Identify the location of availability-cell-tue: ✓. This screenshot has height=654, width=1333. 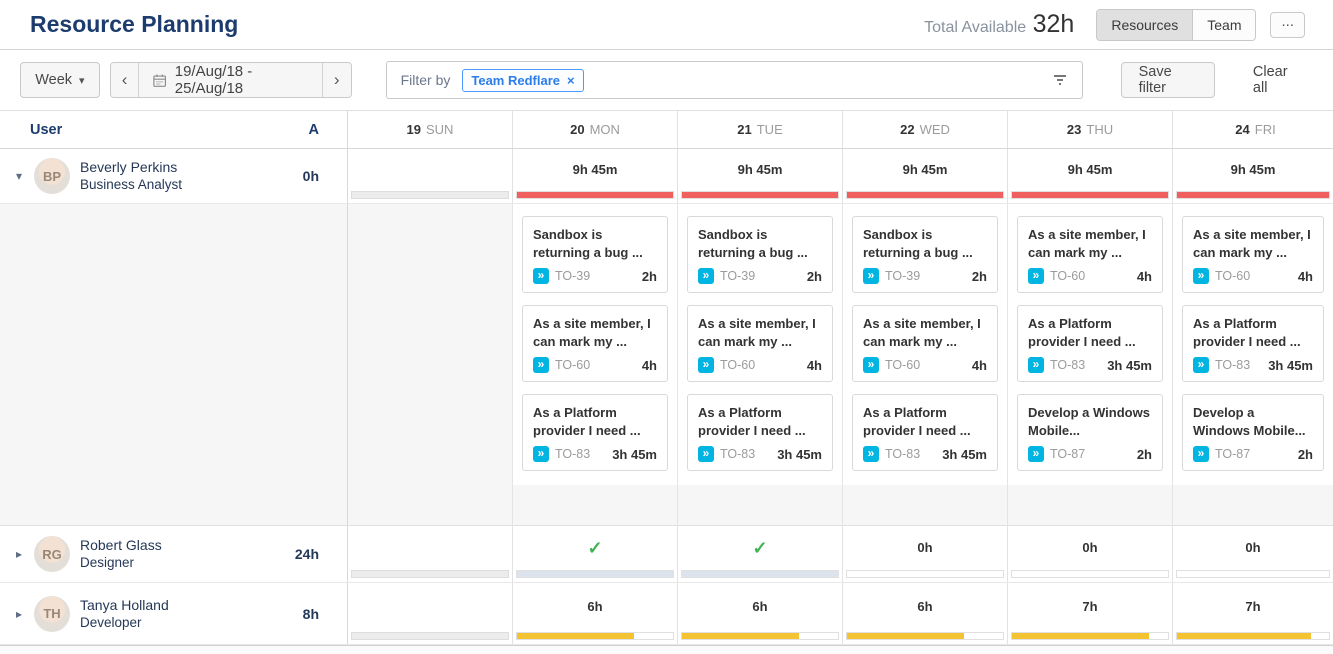
(760, 554).